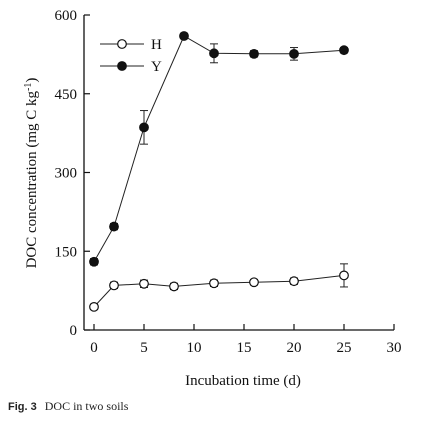 The height and width of the screenshot is (426, 424). What do you see at coordinates (394, 348) in the screenshot?
I see `x-tick-label: 30` at bounding box center [394, 348].